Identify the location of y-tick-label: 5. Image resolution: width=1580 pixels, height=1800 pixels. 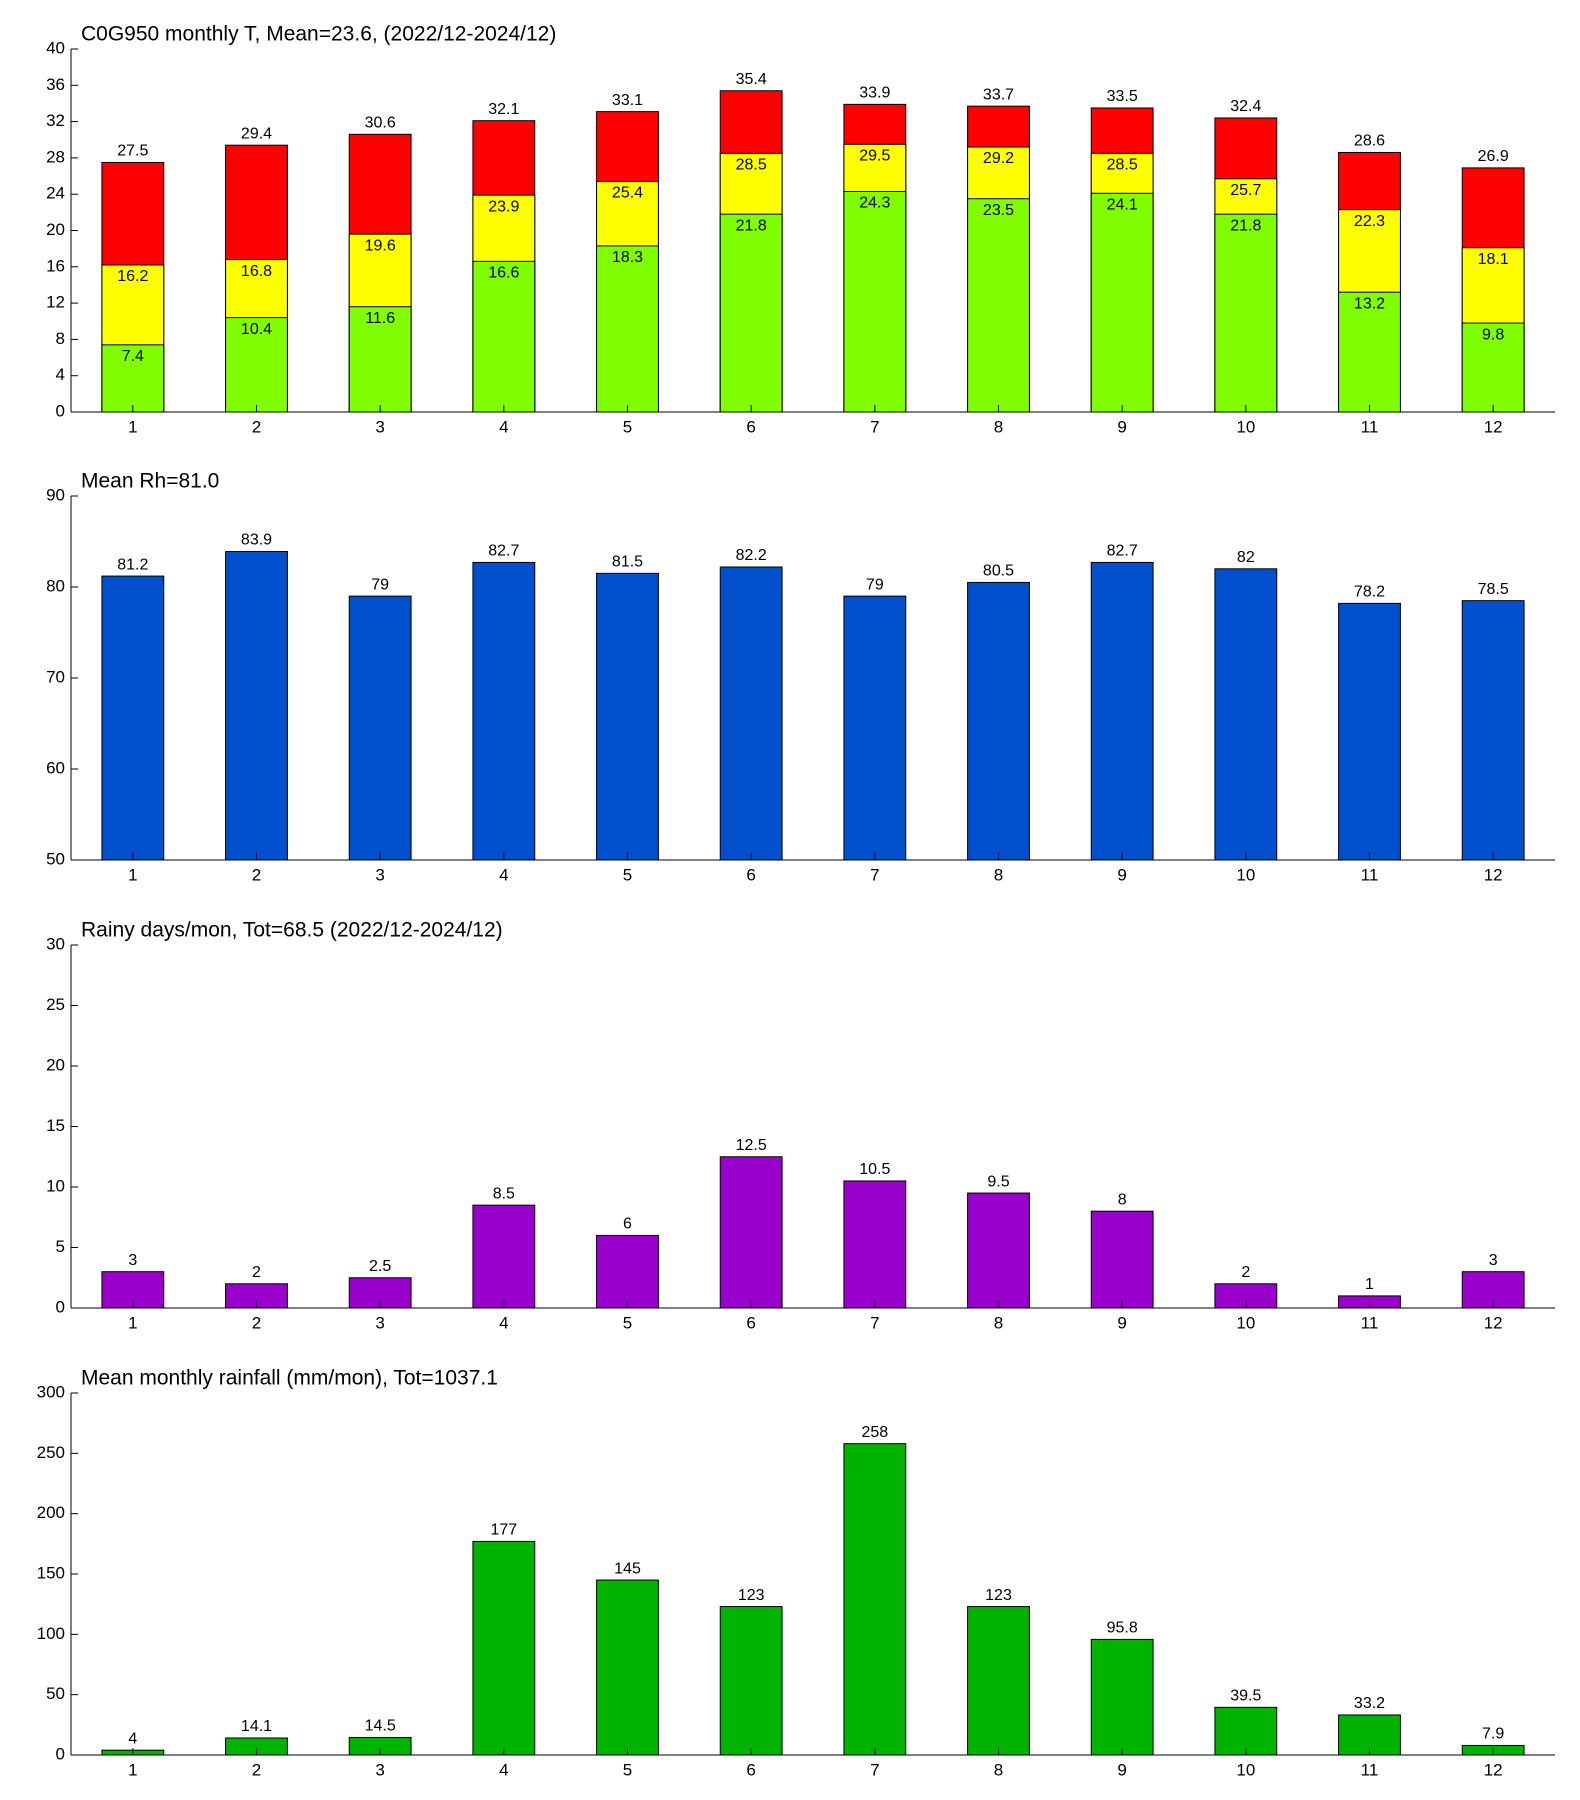
(60, 1246).